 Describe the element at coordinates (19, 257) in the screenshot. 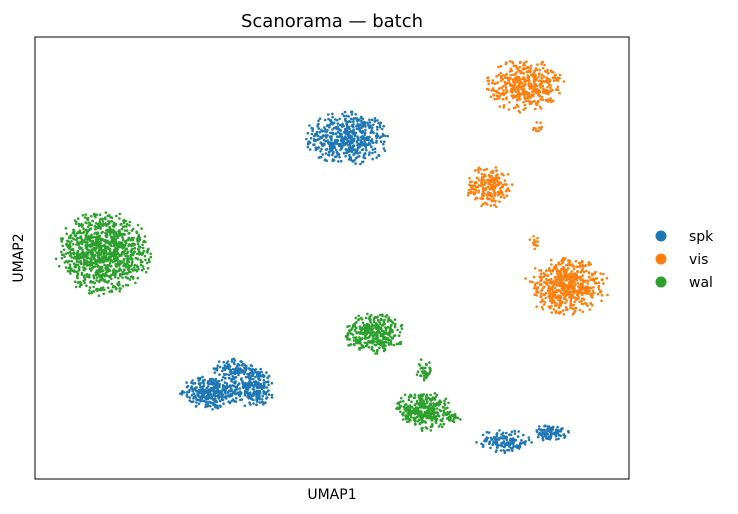

I see `y-axis-label: UMAP2` at that location.